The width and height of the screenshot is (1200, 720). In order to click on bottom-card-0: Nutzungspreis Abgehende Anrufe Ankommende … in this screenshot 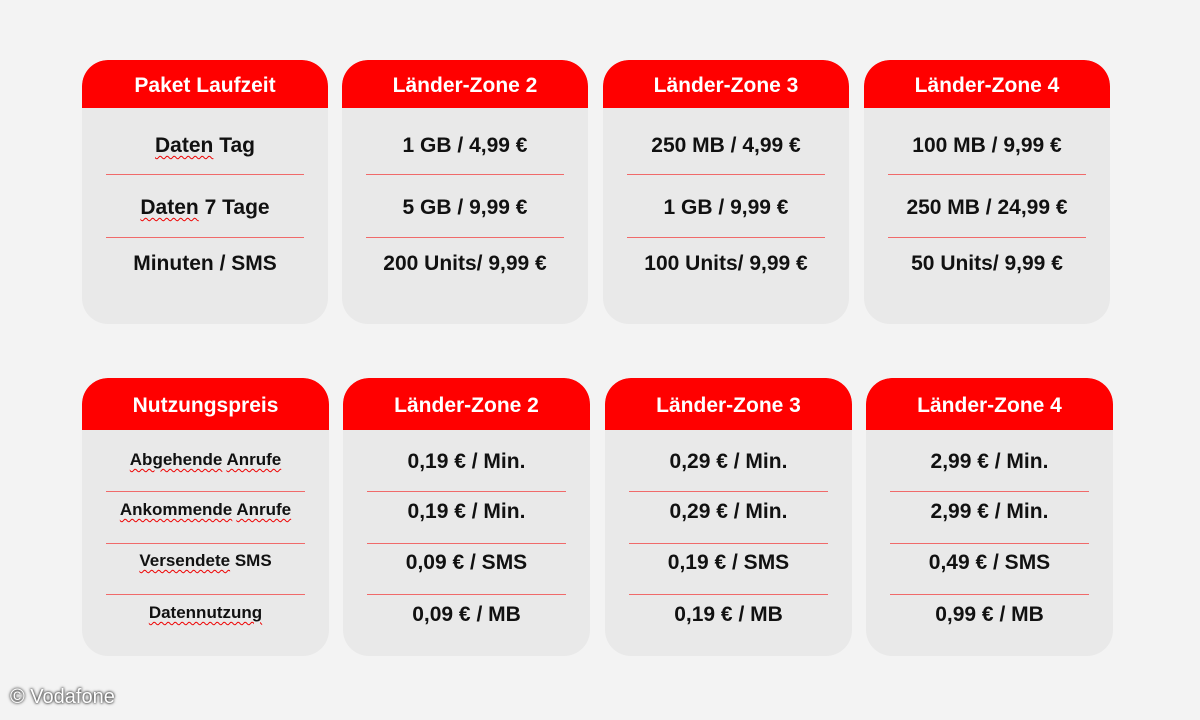, I will do `click(205, 517)`.